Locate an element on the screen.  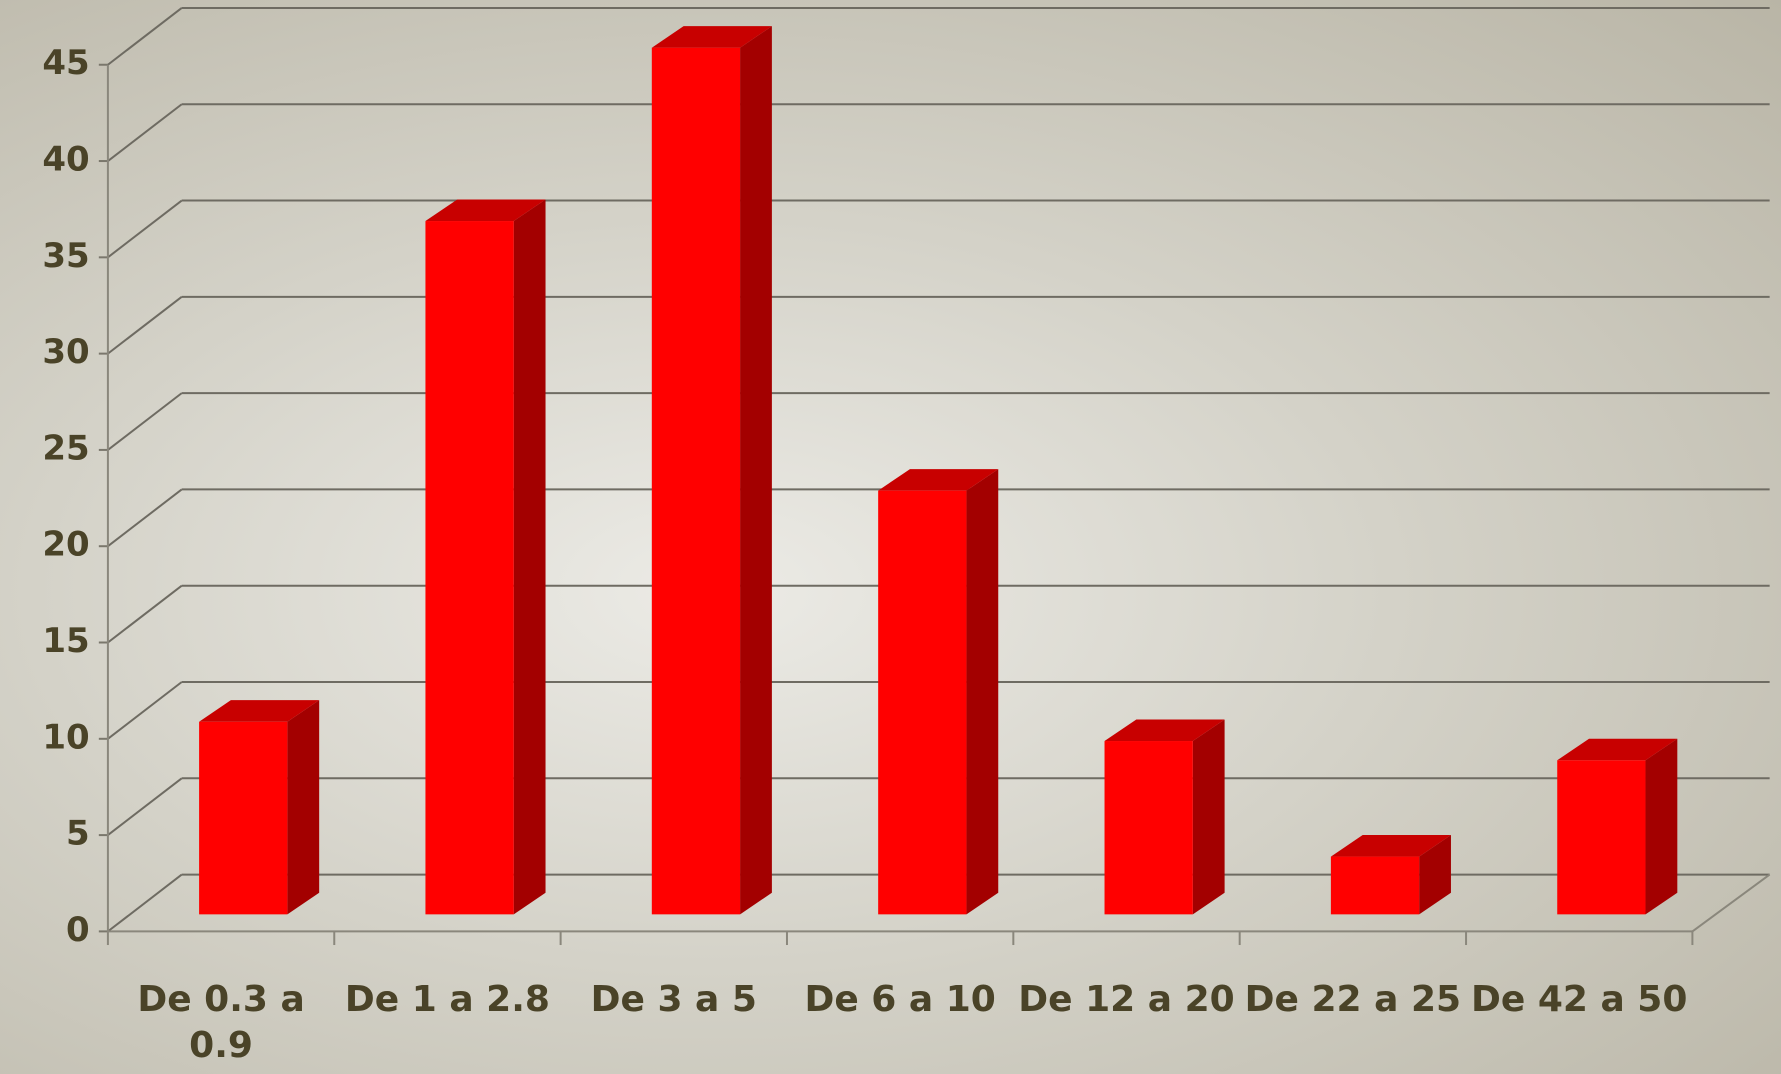
x-tick-label: De 12 a 20 is located at coordinates (1126, 999).